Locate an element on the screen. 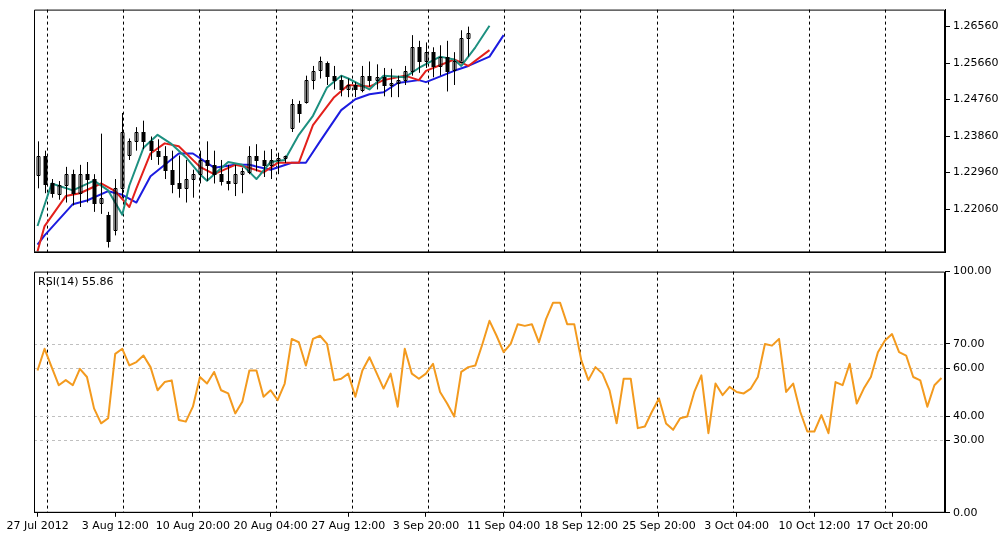 The width and height of the screenshot is (1001, 538). x-tick-label: 27 Aug 12:00 is located at coordinates (348, 526).